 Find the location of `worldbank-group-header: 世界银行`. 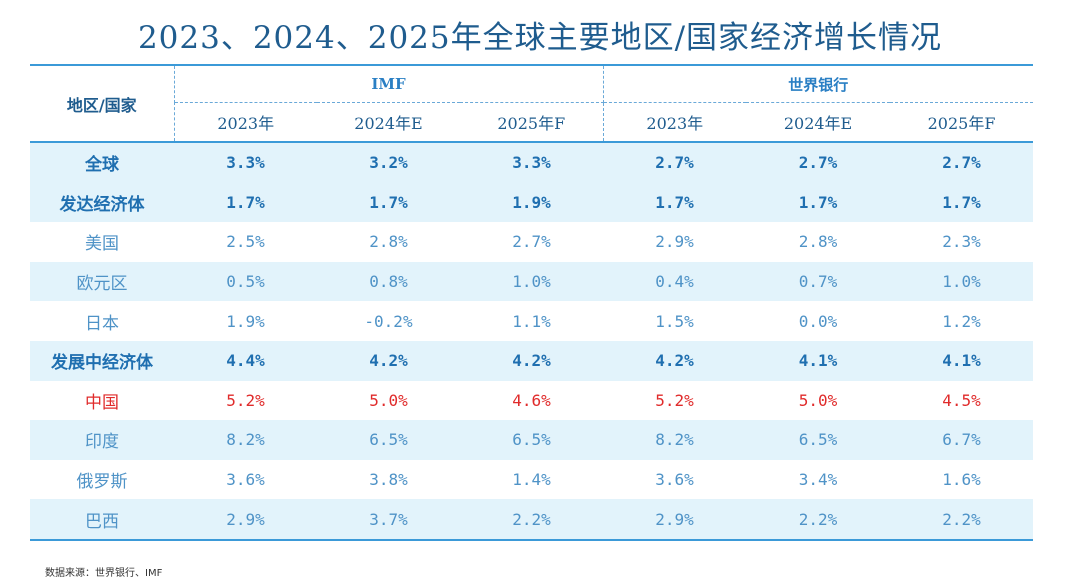

worldbank-group-header: 世界银行 is located at coordinates (818, 83).